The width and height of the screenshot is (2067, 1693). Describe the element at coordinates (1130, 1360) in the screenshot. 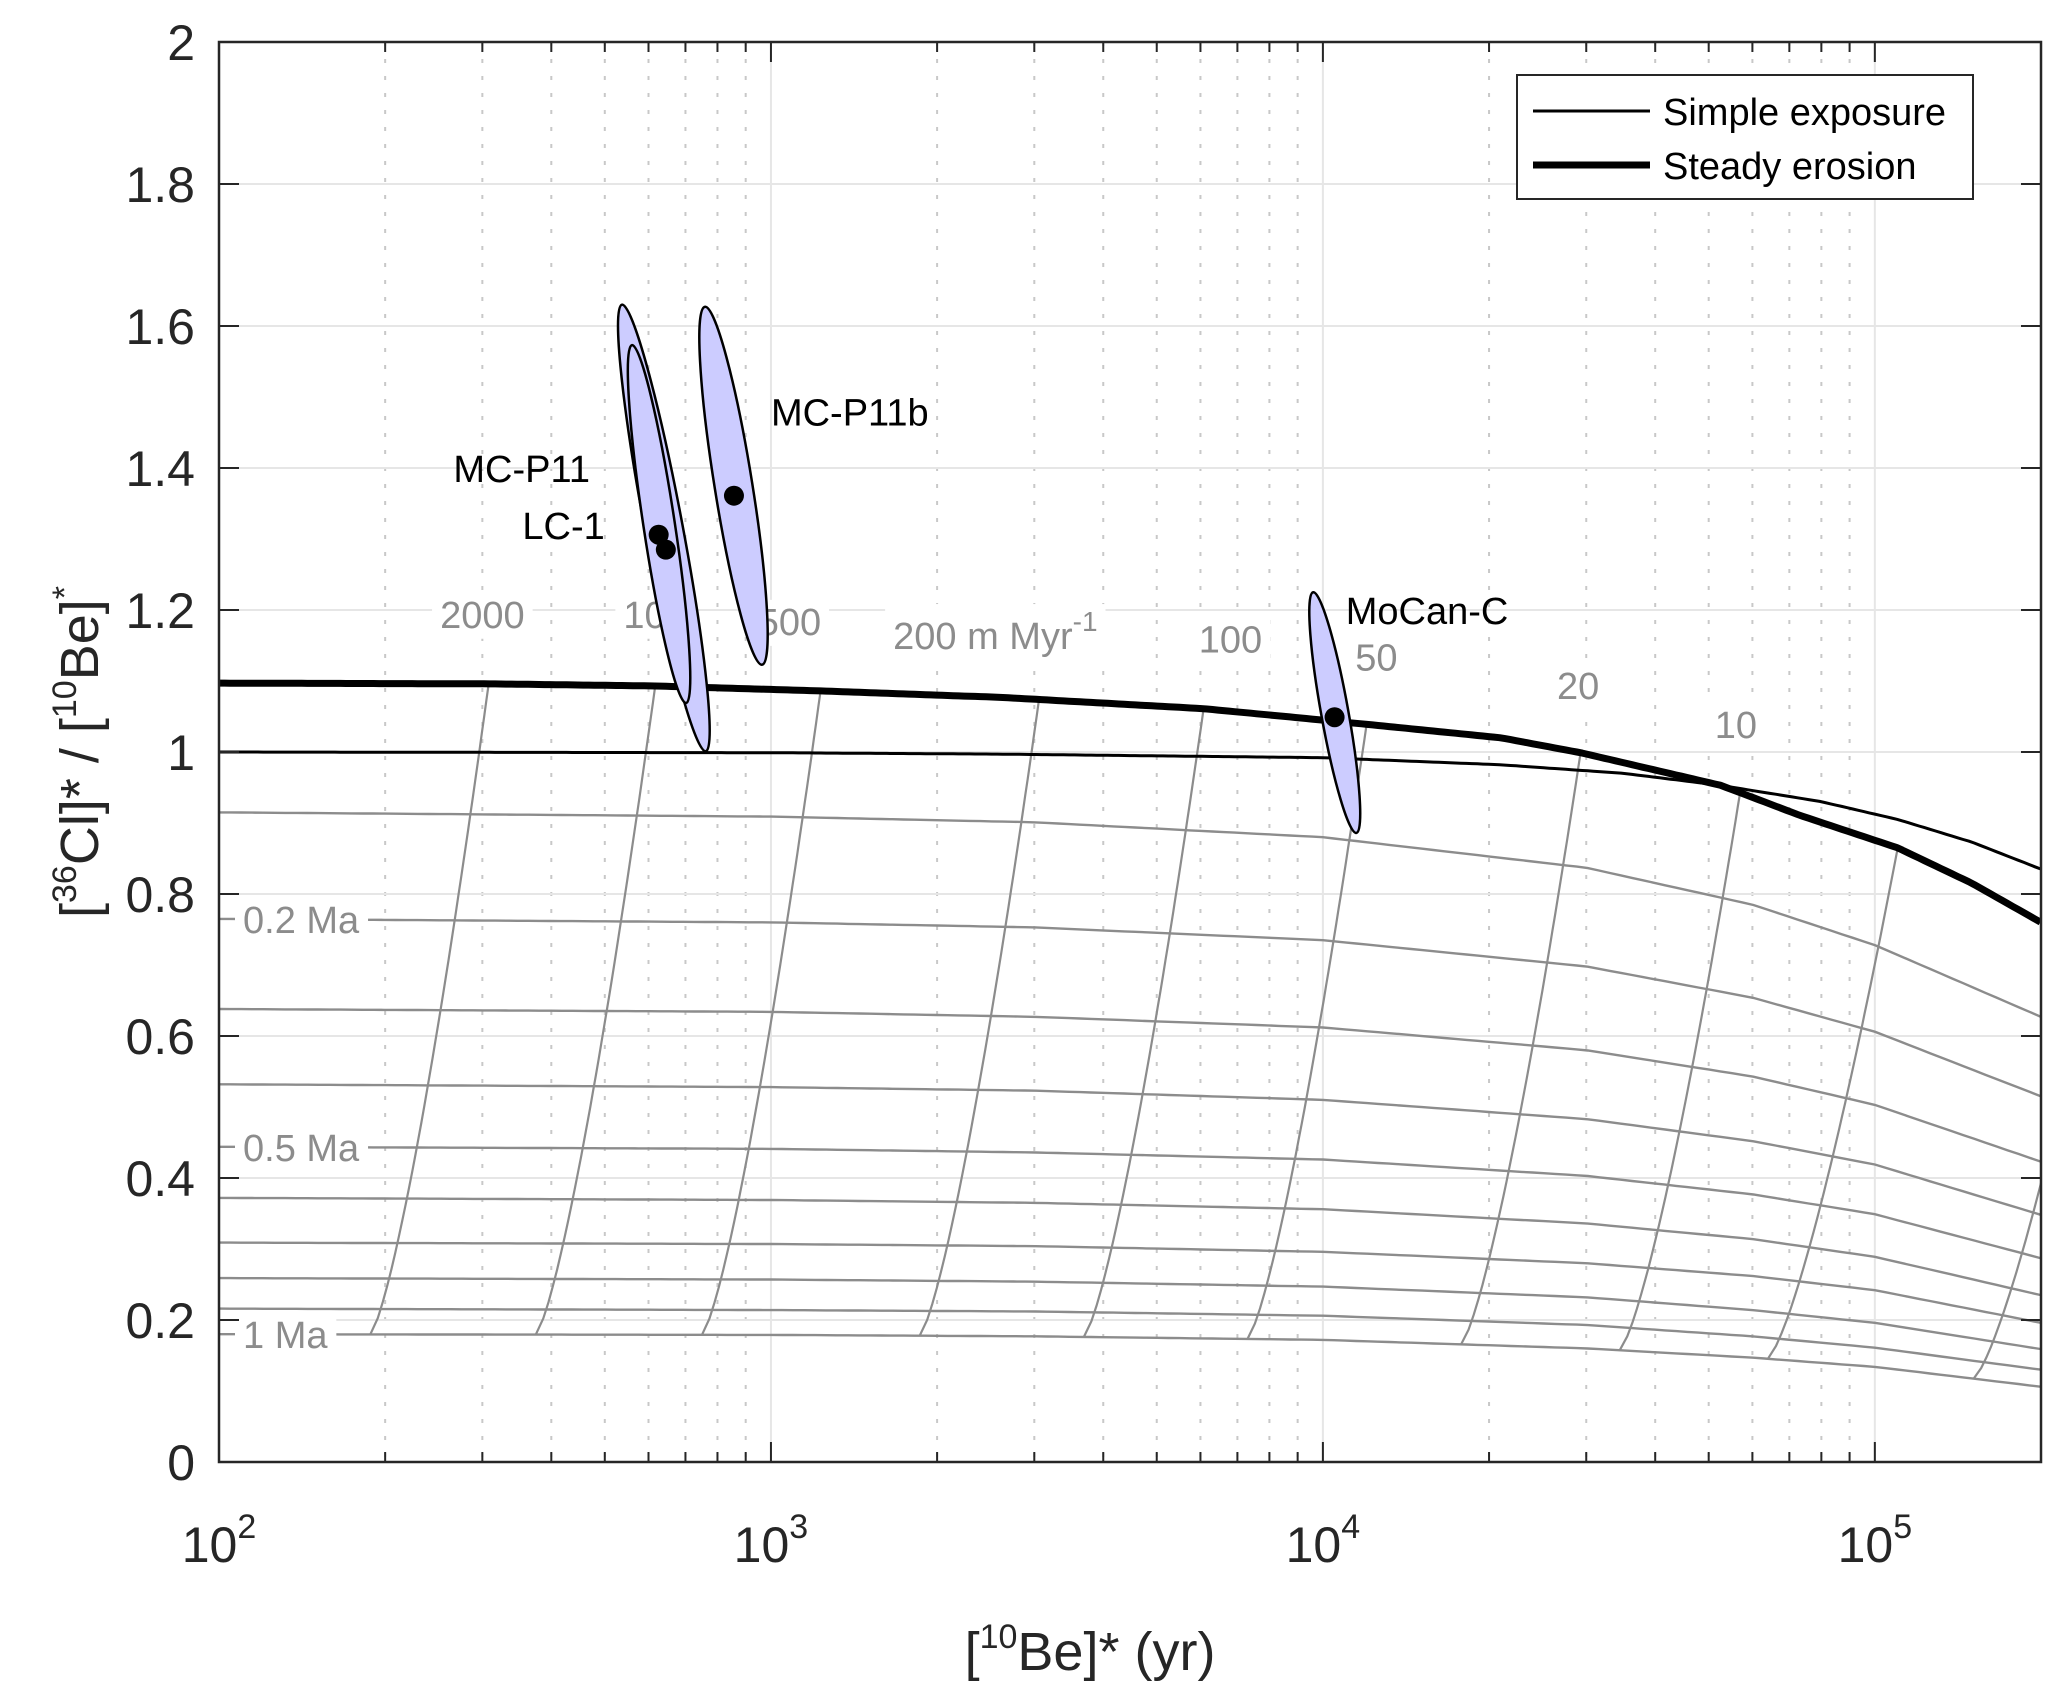

I see `isochron-1-ma` at that location.